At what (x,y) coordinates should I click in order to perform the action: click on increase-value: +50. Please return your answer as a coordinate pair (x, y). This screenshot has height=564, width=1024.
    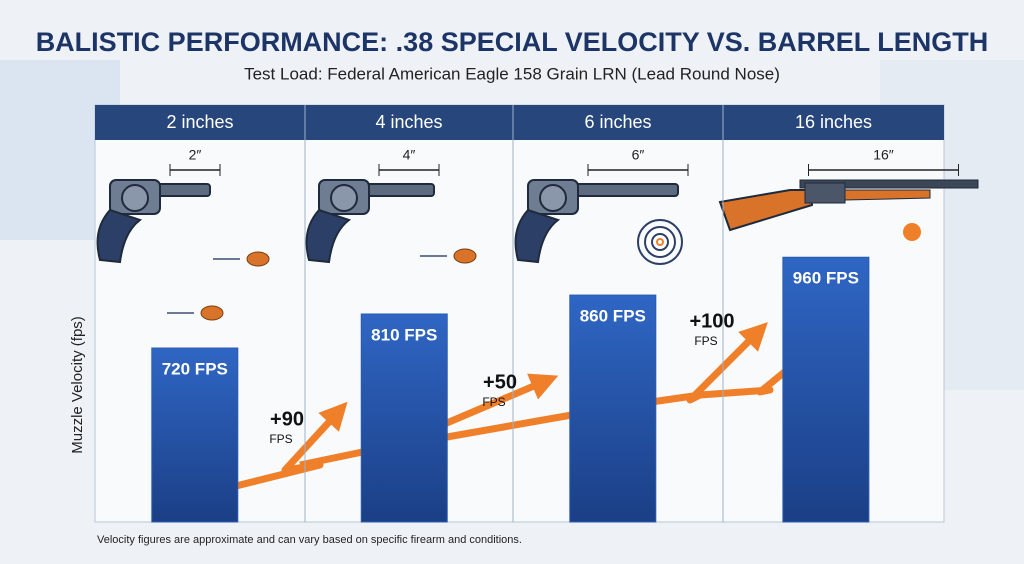
    Looking at the image, I should click on (500, 382).